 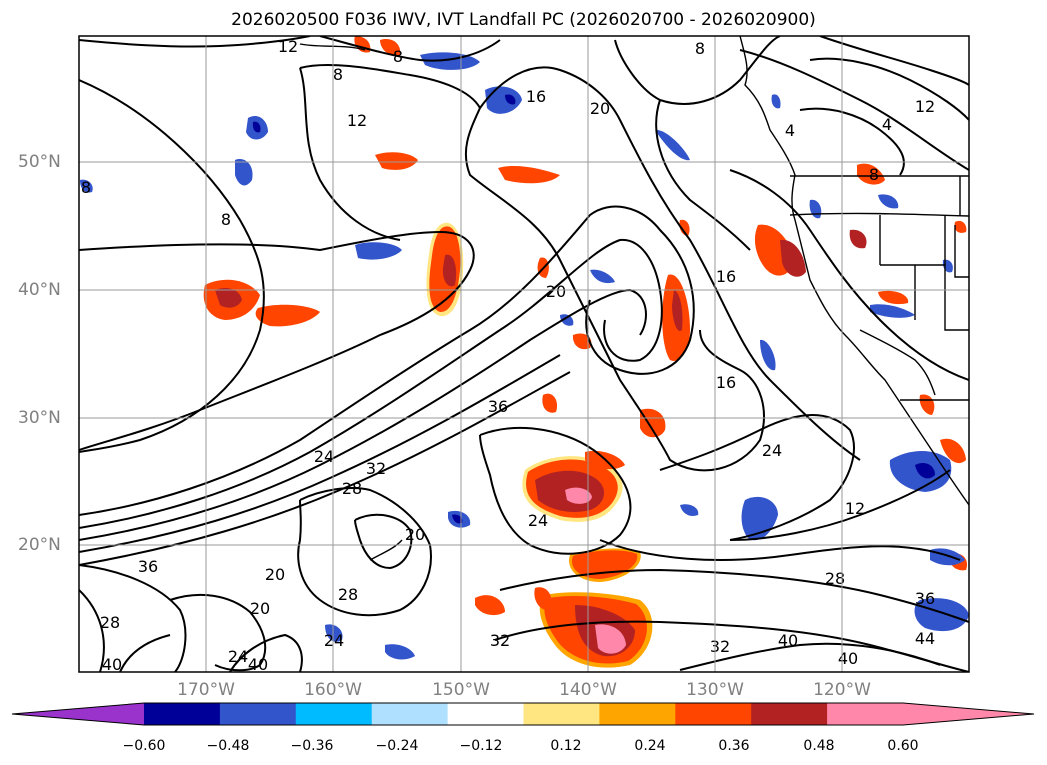 What do you see at coordinates (333, 690) in the screenshot?
I see `lon-label-160w: 160°W` at bounding box center [333, 690].